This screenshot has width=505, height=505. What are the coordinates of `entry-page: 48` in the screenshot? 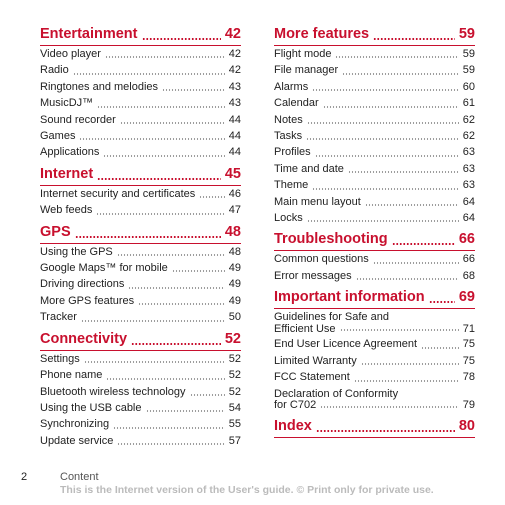 It's located at (234, 251).